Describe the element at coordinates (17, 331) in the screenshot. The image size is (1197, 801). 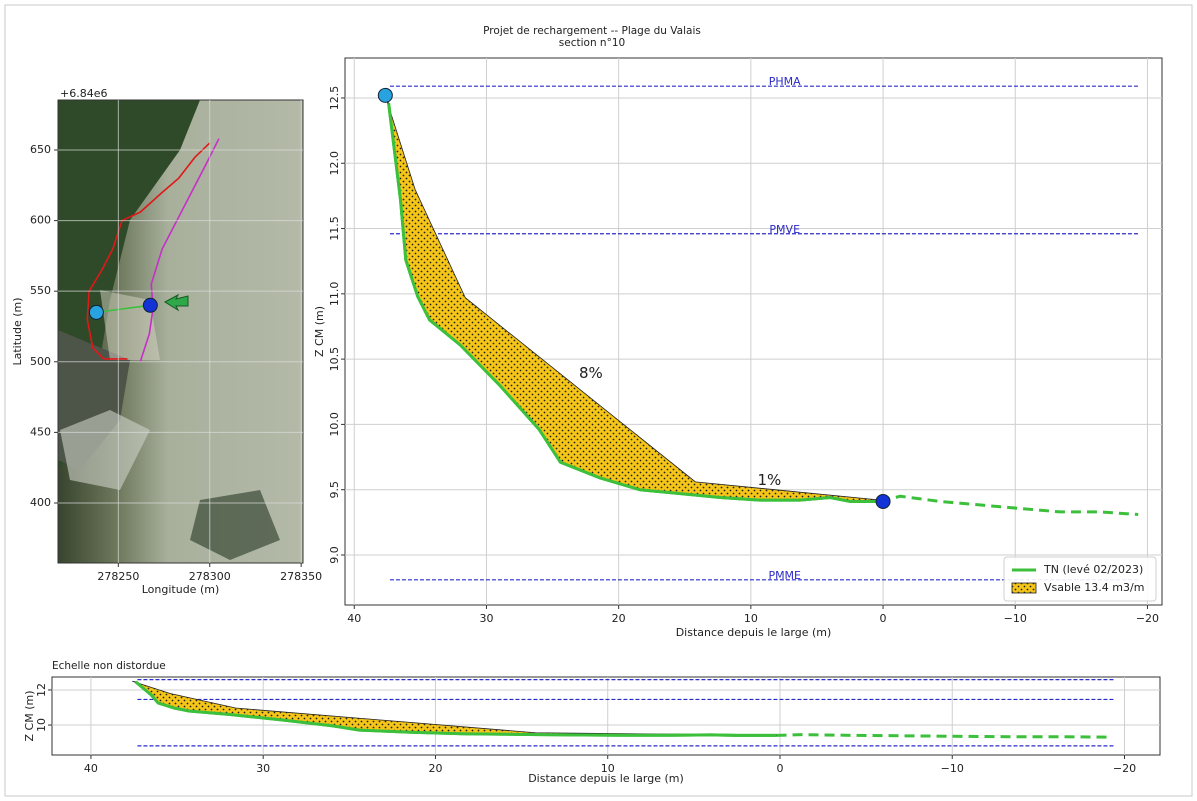
I see `y-axis-label: Latitude (m)` at that location.